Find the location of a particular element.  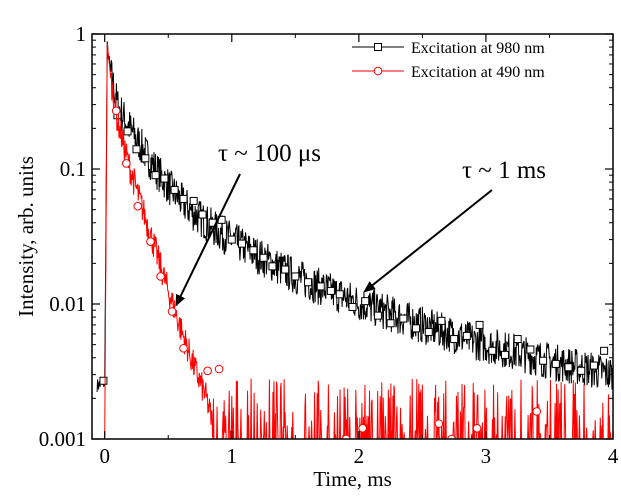

x-tick-label: 0 is located at coordinates (104, 456).